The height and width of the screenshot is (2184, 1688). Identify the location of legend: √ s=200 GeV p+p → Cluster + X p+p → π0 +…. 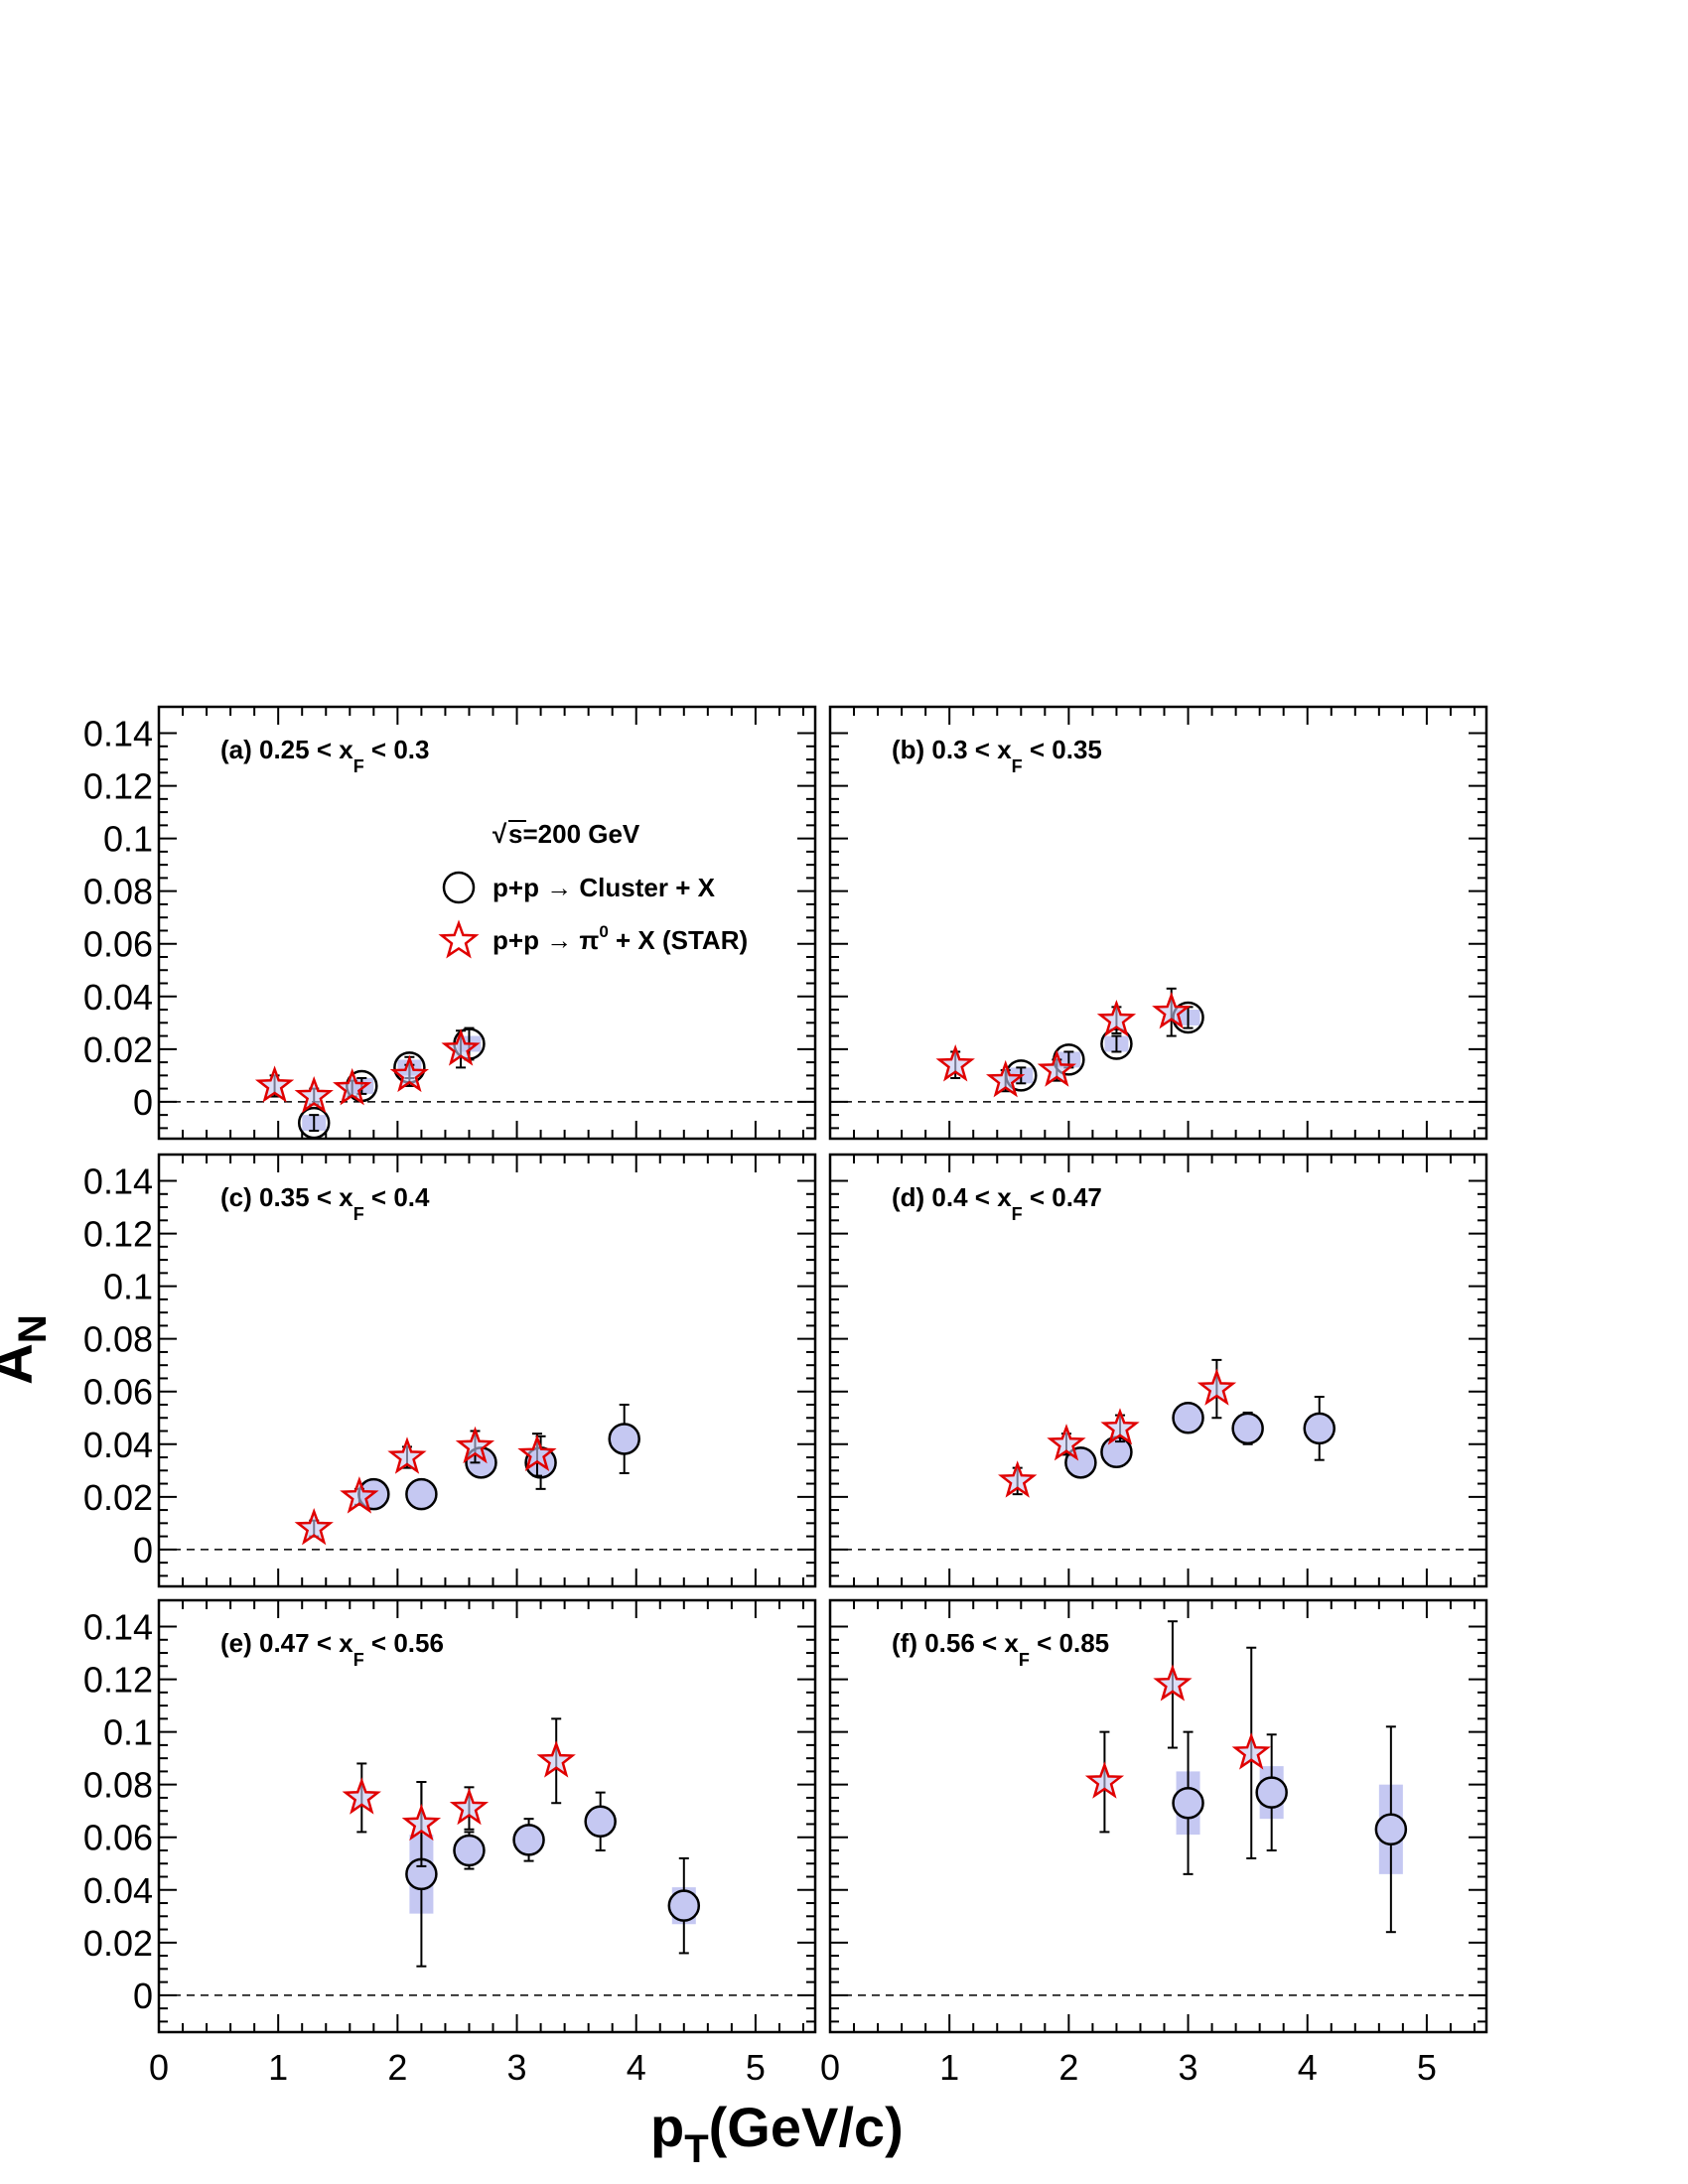
(593, 889).